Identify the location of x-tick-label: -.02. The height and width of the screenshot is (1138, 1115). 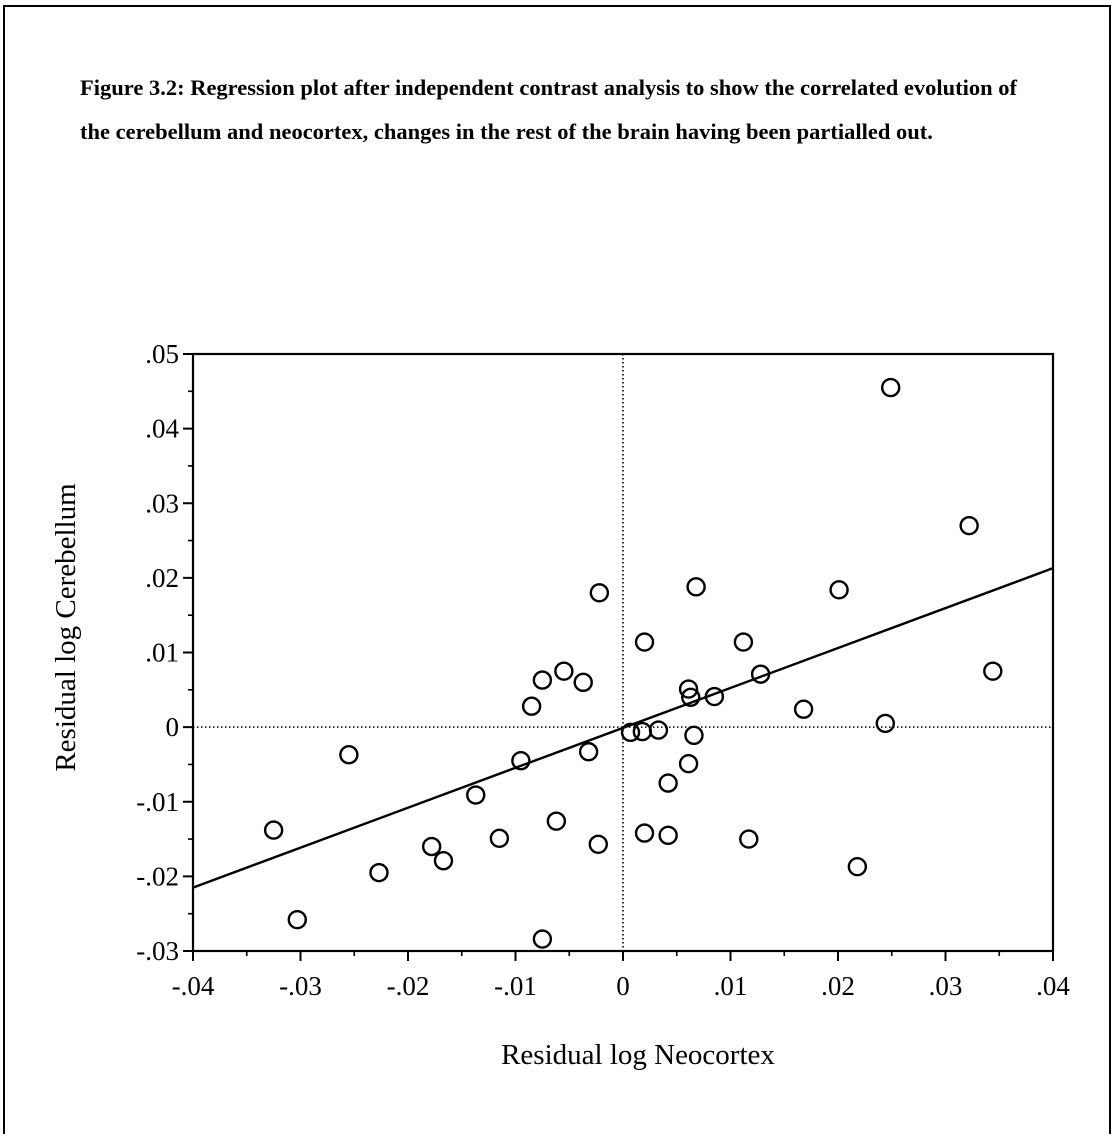
(408, 986).